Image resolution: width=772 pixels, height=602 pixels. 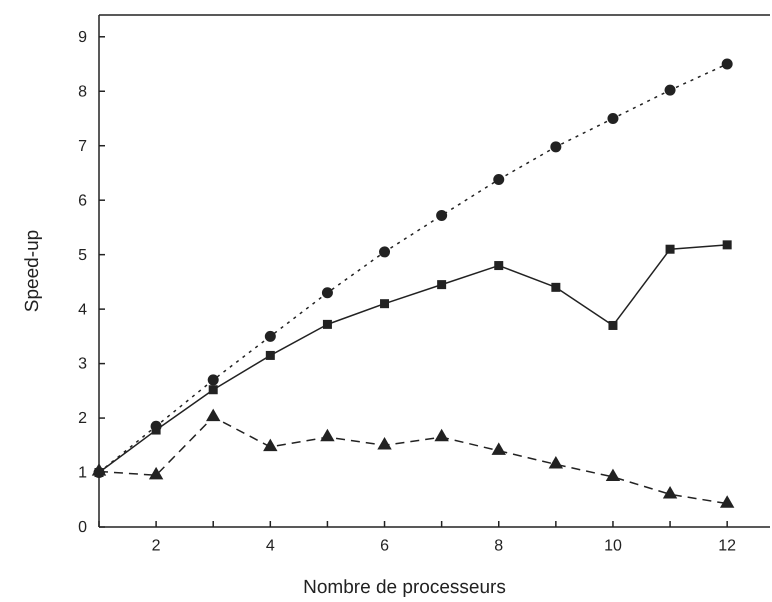 I want to click on x-axis-title: Nombre de processeurs, so click(x=404, y=587).